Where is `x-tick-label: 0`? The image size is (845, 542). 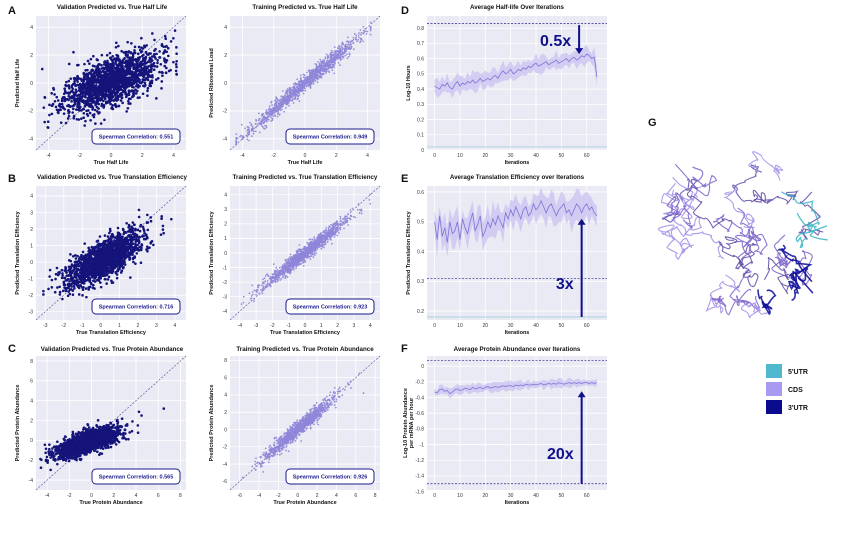 x-tick-label: 0 is located at coordinates (100, 326).